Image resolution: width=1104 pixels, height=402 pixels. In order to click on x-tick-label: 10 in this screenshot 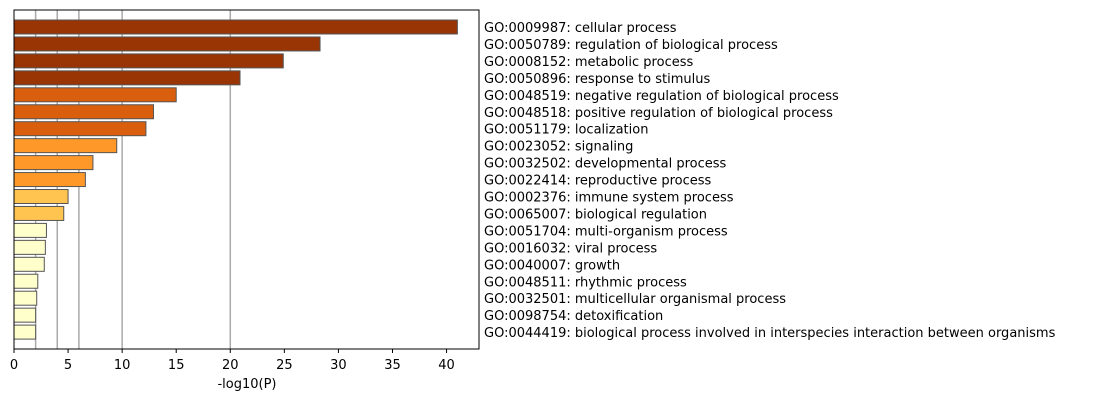, I will do `click(122, 365)`.